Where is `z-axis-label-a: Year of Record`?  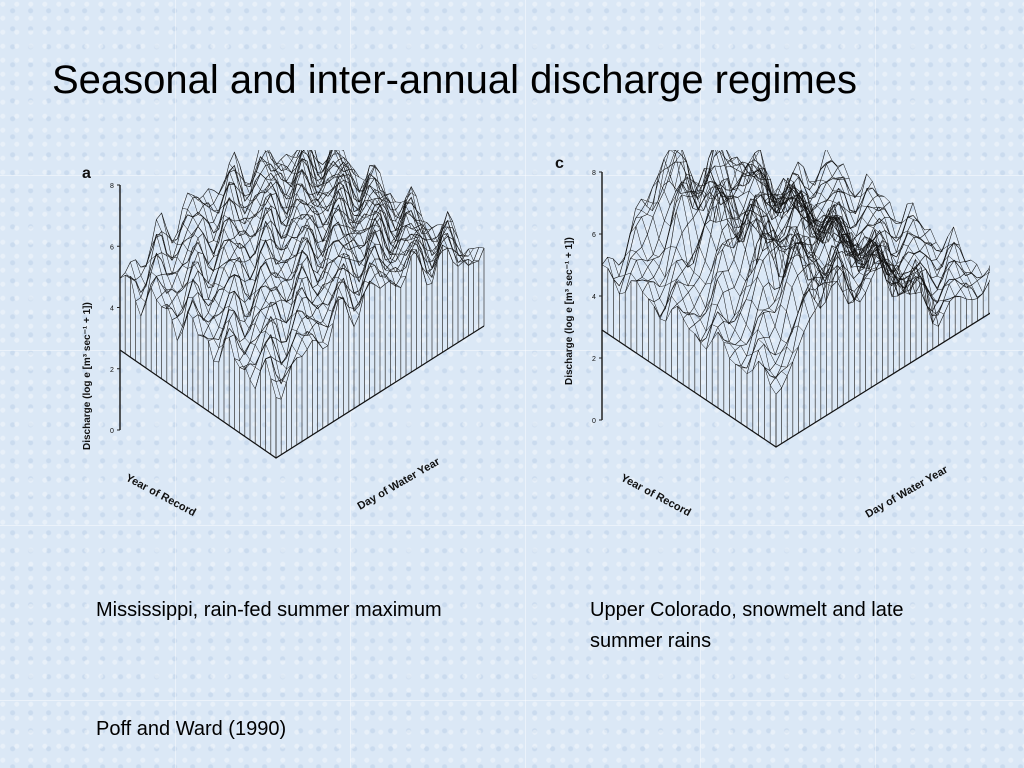 z-axis-label-a: Year of Record is located at coordinates (161, 495).